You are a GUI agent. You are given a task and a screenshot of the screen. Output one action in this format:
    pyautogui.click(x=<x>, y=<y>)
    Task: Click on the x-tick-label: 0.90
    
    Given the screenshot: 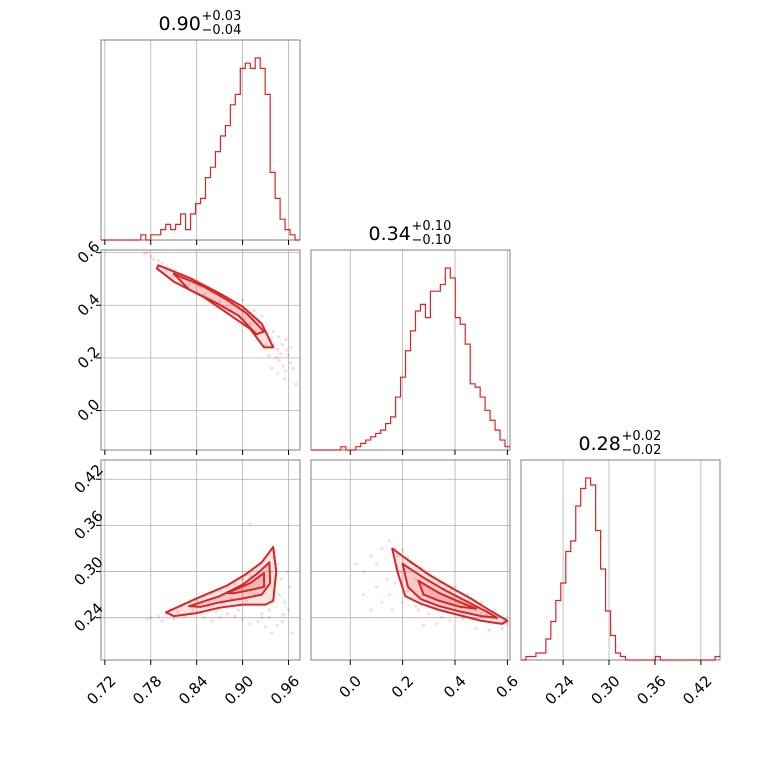 What is the action you would take?
    pyautogui.click(x=239, y=690)
    